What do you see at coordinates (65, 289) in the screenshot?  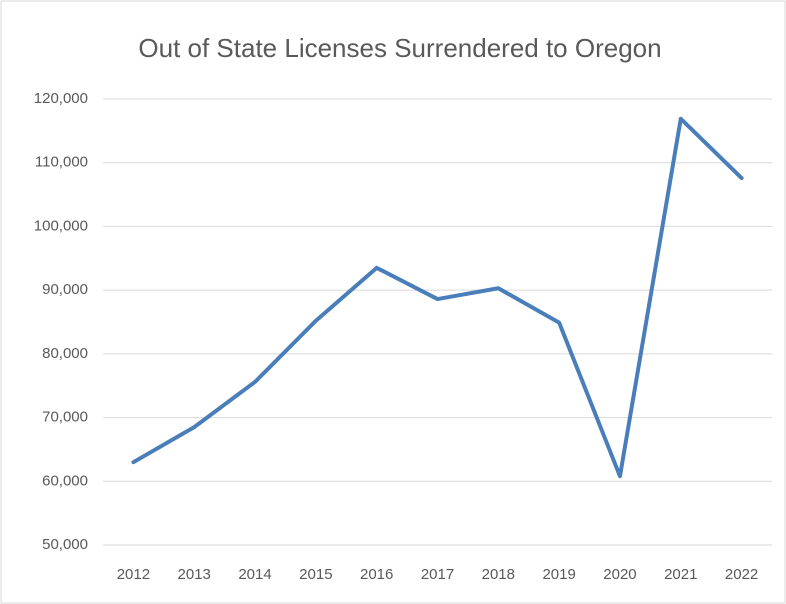 I see `y-tick-label: 90,000` at bounding box center [65, 289].